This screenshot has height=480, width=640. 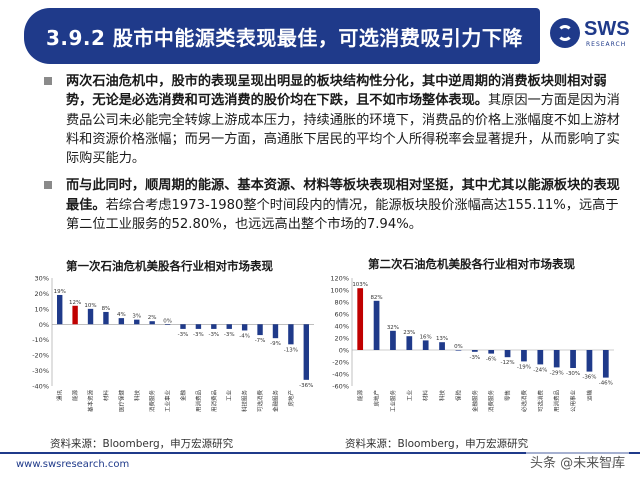 I want to click on y-tick-label: 10%, so click(x=42, y=309).